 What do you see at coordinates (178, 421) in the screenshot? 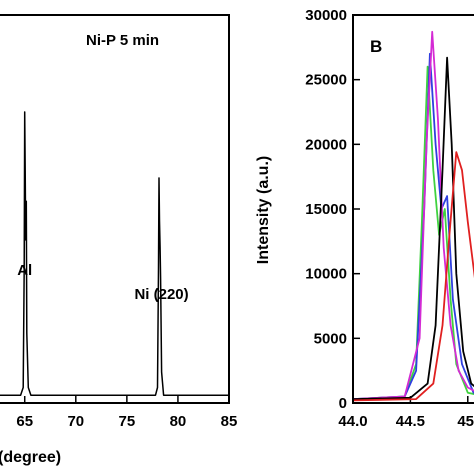
I see `x-tick-label-a: 80` at bounding box center [178, 421].